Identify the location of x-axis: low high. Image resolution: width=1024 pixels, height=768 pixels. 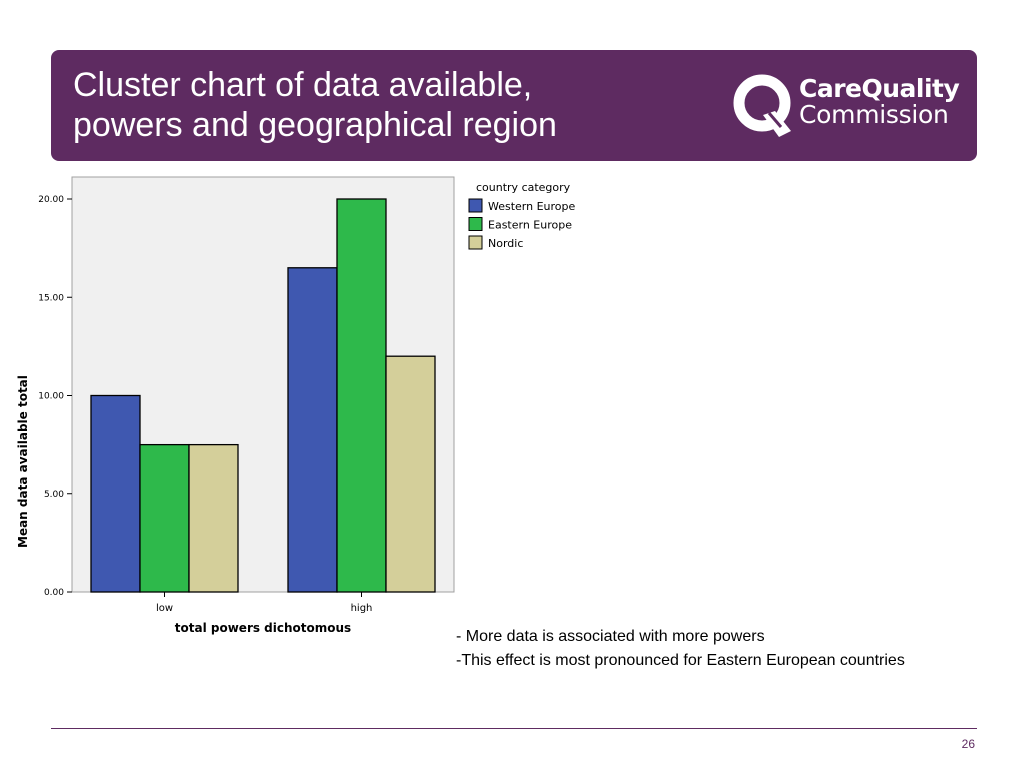
(264, 603).